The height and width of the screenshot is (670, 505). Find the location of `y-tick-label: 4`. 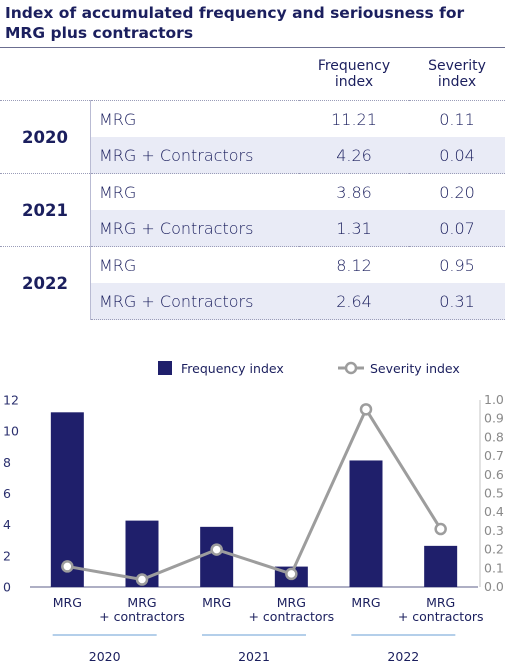

y-tick-label: 4 is located at coordinates (7, 524).